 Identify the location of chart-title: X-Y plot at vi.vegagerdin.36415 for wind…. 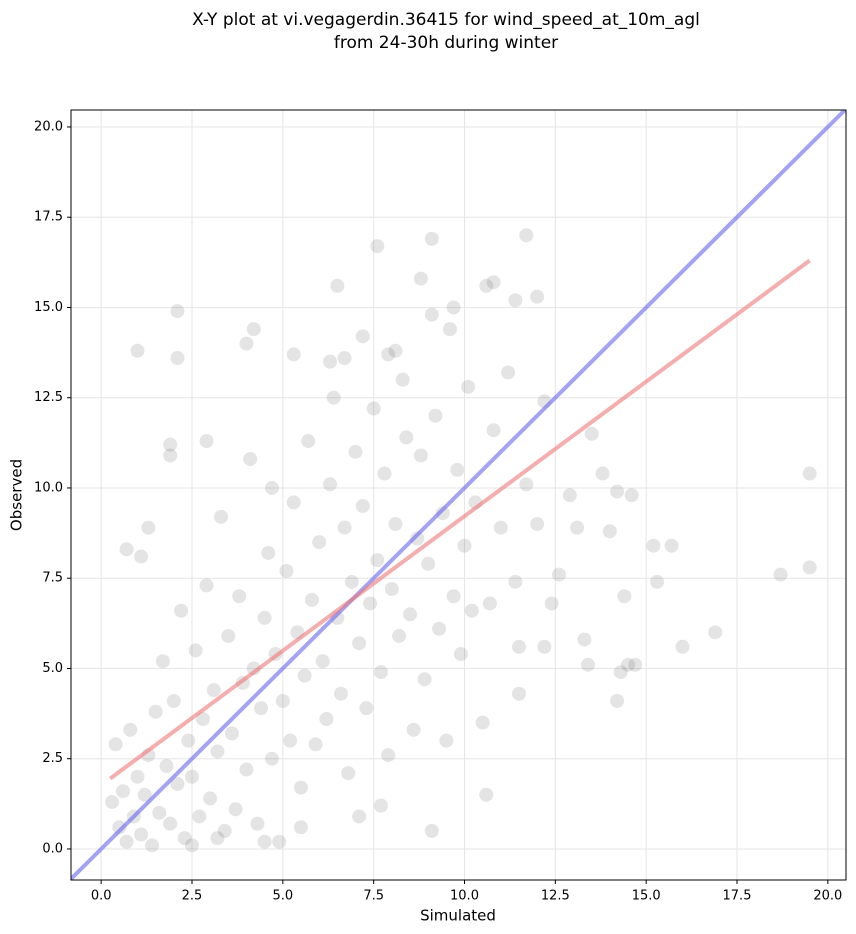
(446, 20).